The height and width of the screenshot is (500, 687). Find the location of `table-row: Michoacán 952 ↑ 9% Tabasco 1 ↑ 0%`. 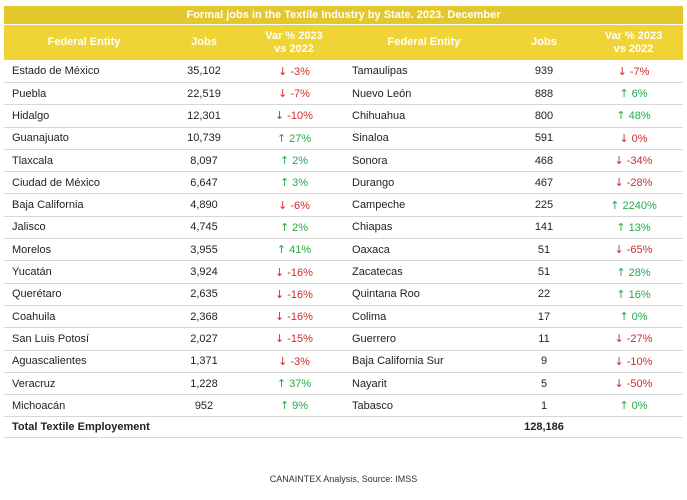

table-row: Michoacán 952 ↑ 9% Tabasco 1 ↑ 0% is located at coordinates (343, 406).